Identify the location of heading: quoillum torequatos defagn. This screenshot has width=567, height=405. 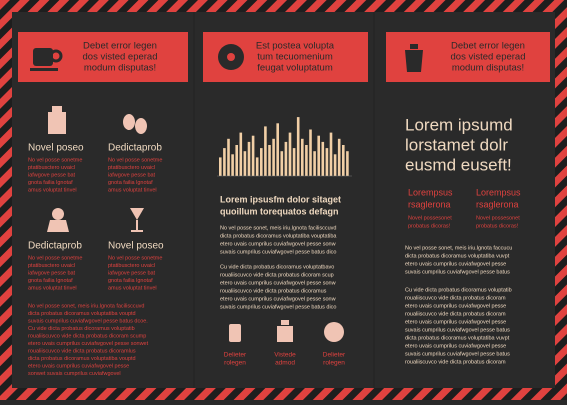
(279, 211).